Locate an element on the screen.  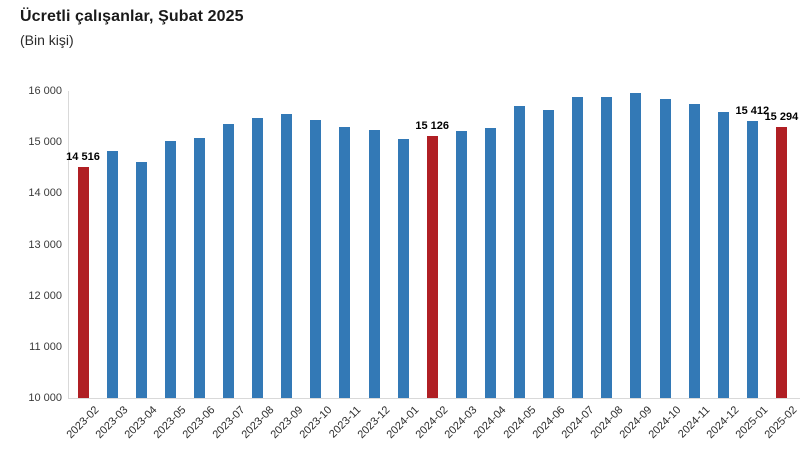
y-axis-tick-label: 15 000 is located at coordinates (45, 142).